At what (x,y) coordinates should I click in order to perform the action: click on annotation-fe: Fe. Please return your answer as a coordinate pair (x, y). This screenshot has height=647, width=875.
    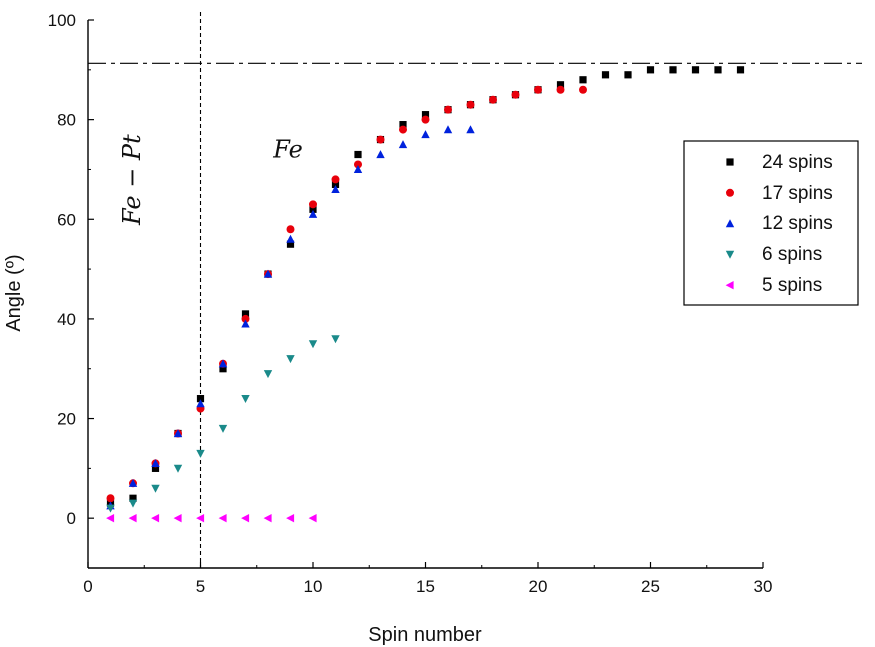
    Looking at the image, I should click on (287, 150).